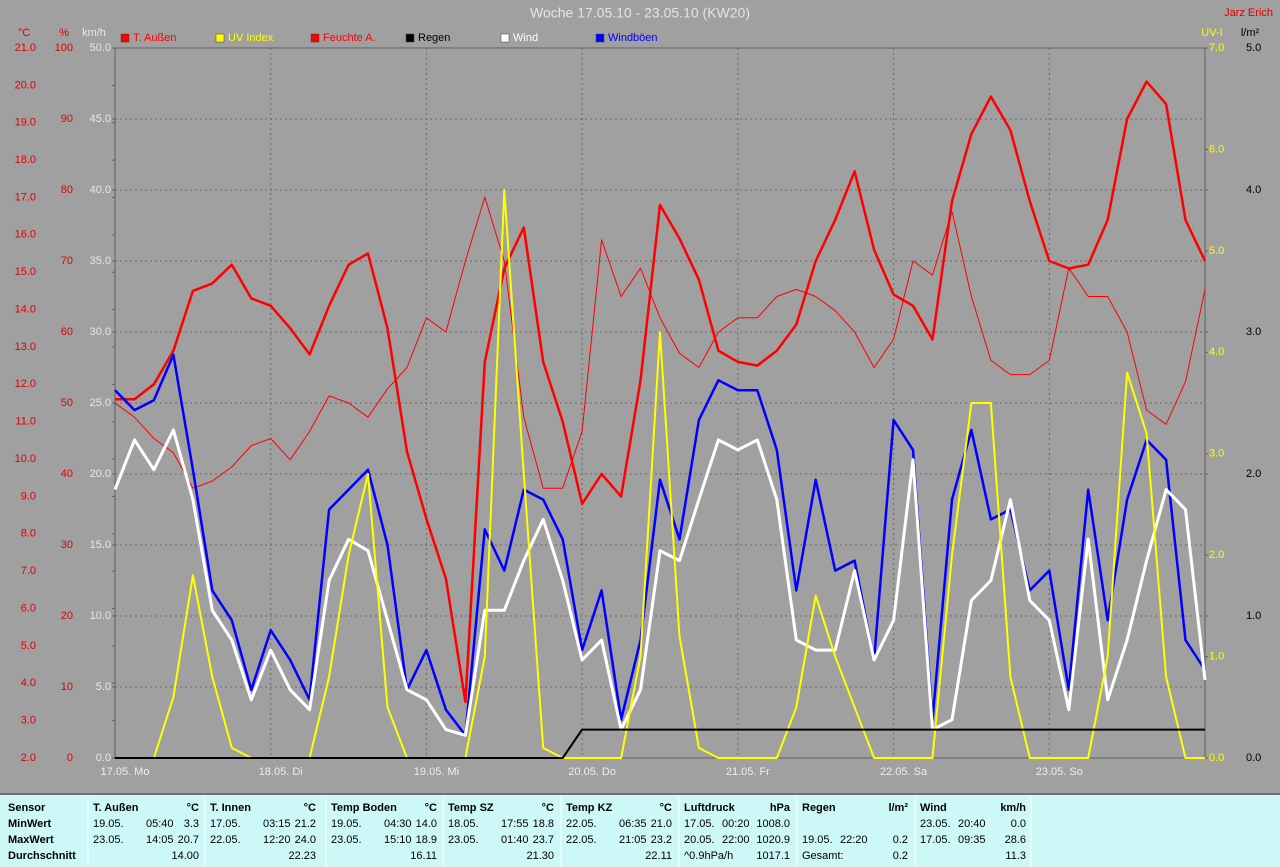 The image size is (1280, 867). I want to click on cell-value: 28.6, so click(1015, 840).